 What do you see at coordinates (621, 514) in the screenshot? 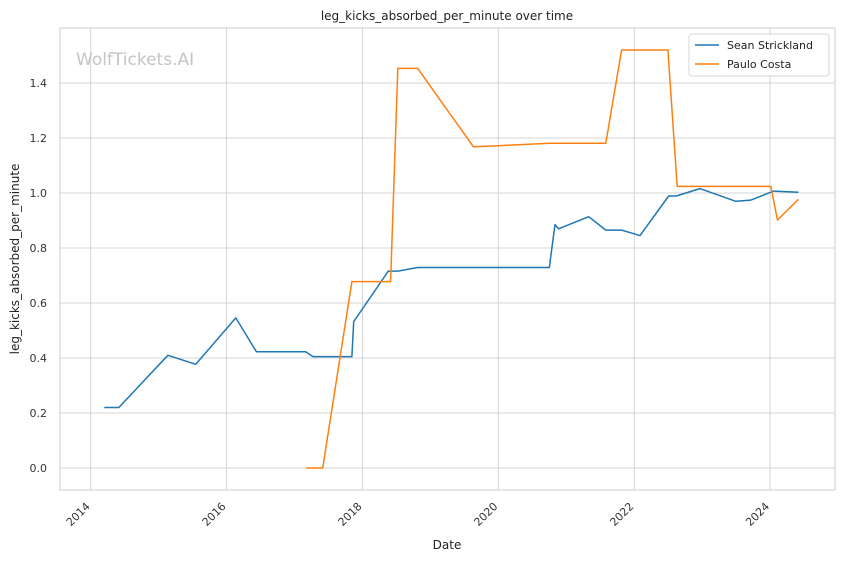
I see `x-tick-label: 2022` at bounding box center [621, 514].